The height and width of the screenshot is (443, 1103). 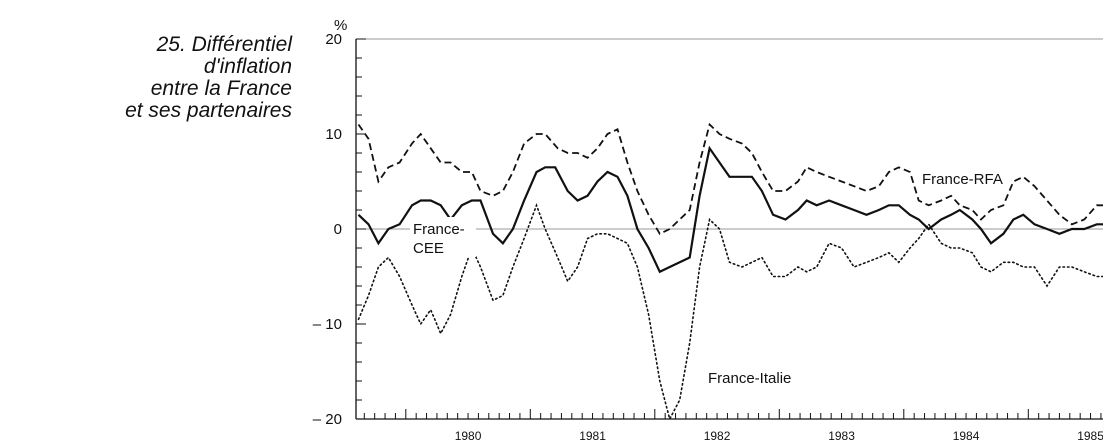 I want to click on title-line-4: et ses partenaires, so click(x=208, y=110).